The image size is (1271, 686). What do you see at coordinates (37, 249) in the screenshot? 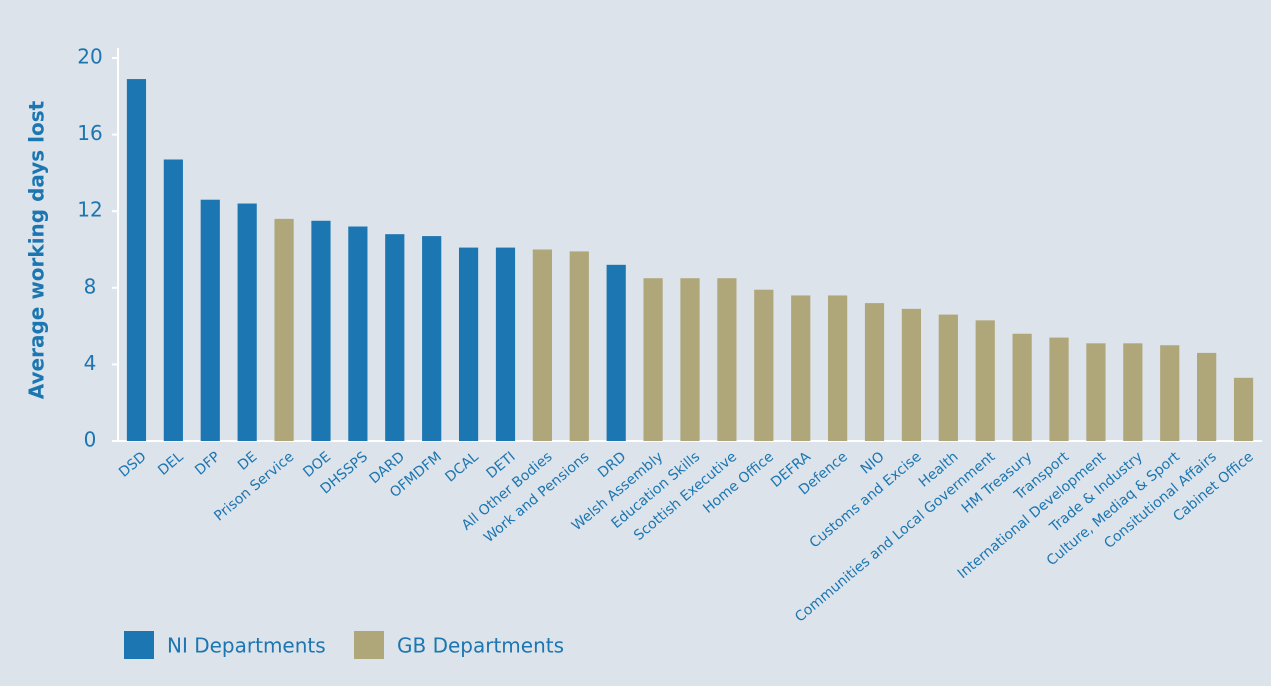
I see `y-axis-label: Average working days lost` at bounding box center [37, 249].